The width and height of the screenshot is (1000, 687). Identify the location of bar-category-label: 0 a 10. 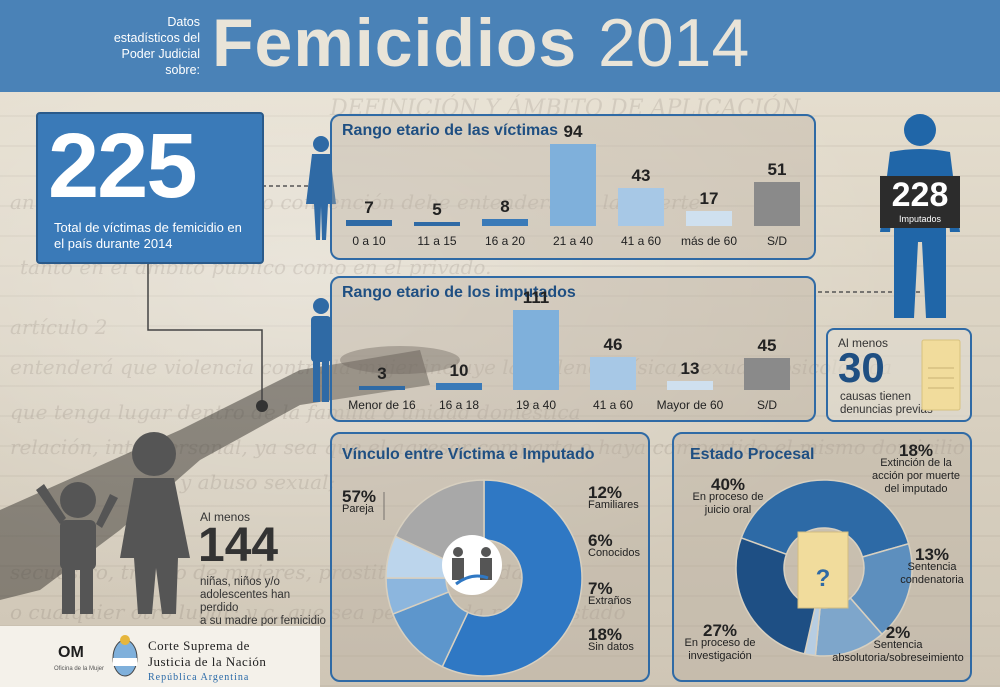
(369, 241).